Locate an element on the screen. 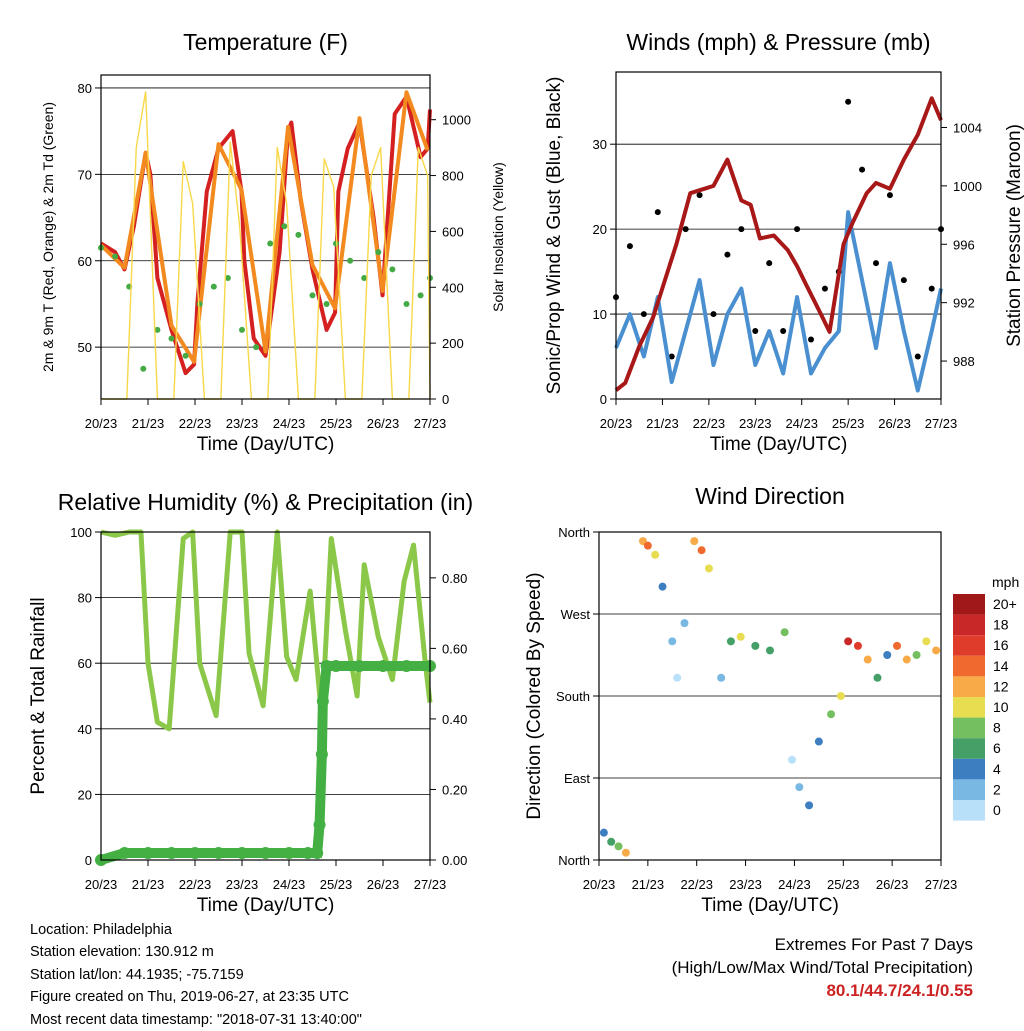 This screenshot has height=1031, width=1024. chart-title: Temperature (F) is located at coordinates (265, 42).